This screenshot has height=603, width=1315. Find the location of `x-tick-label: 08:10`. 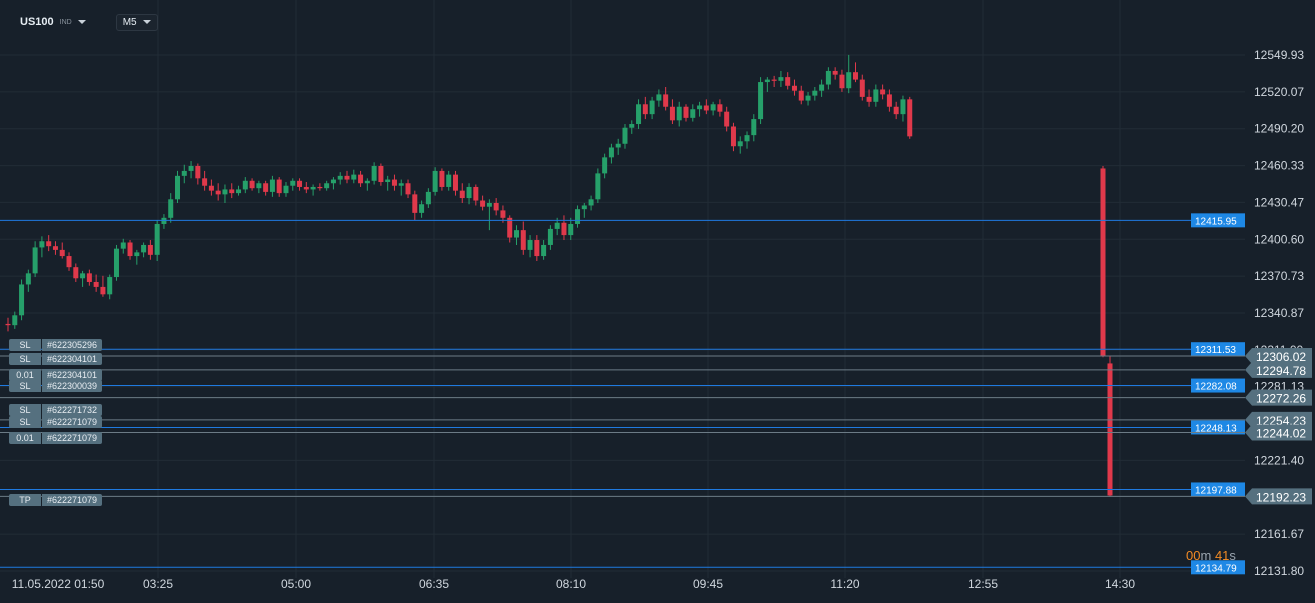

x-tick-label: 08:10 is located at coordinates (571, 584).